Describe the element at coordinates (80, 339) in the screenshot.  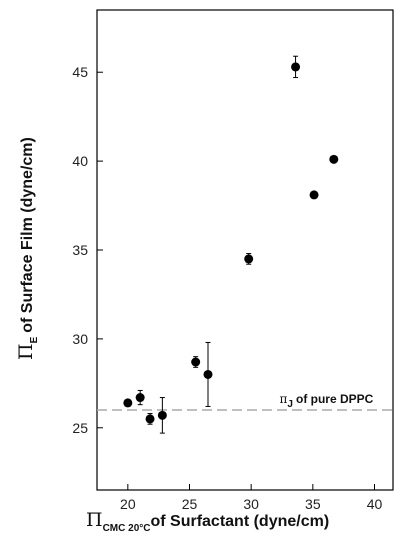
I see `y-tick-label: 30` at that location.